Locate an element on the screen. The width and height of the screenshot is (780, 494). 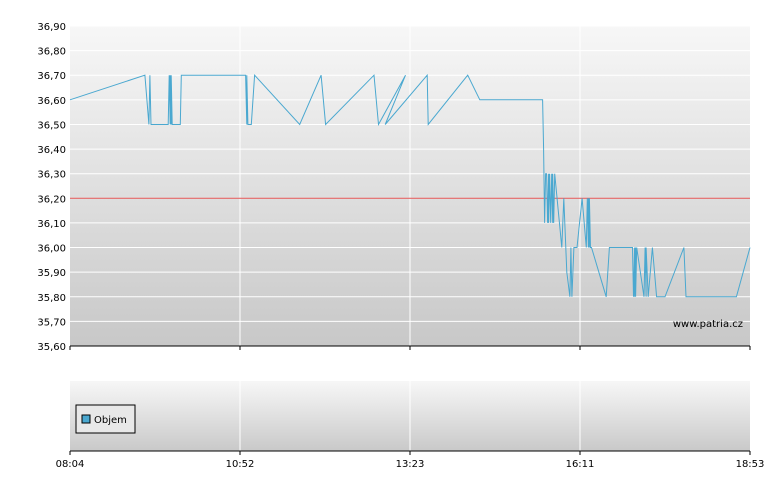
y-tick-label: 36,20 is located at coordinates (51, 199).